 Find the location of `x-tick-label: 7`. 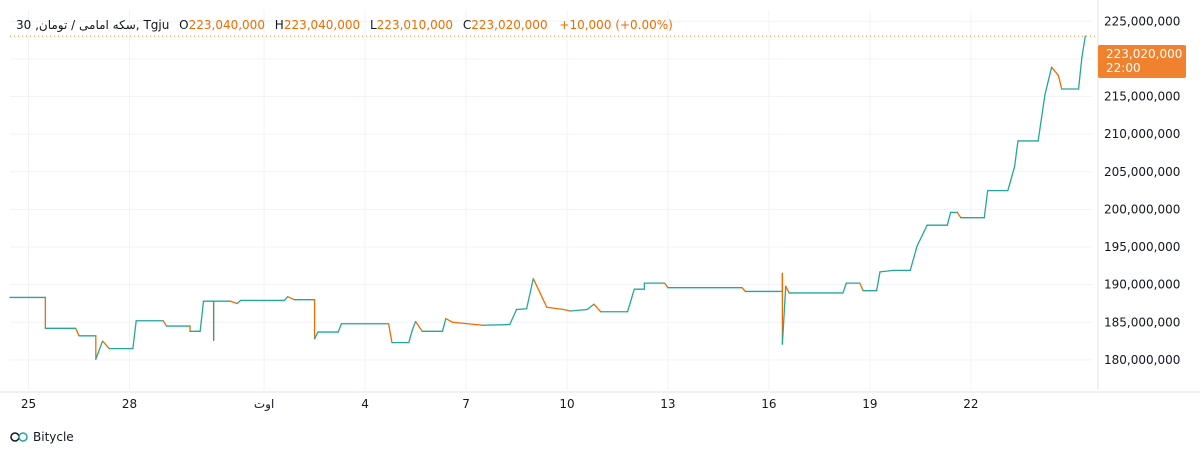

x-tick-label: 7 is located at coordinates (466, 404).